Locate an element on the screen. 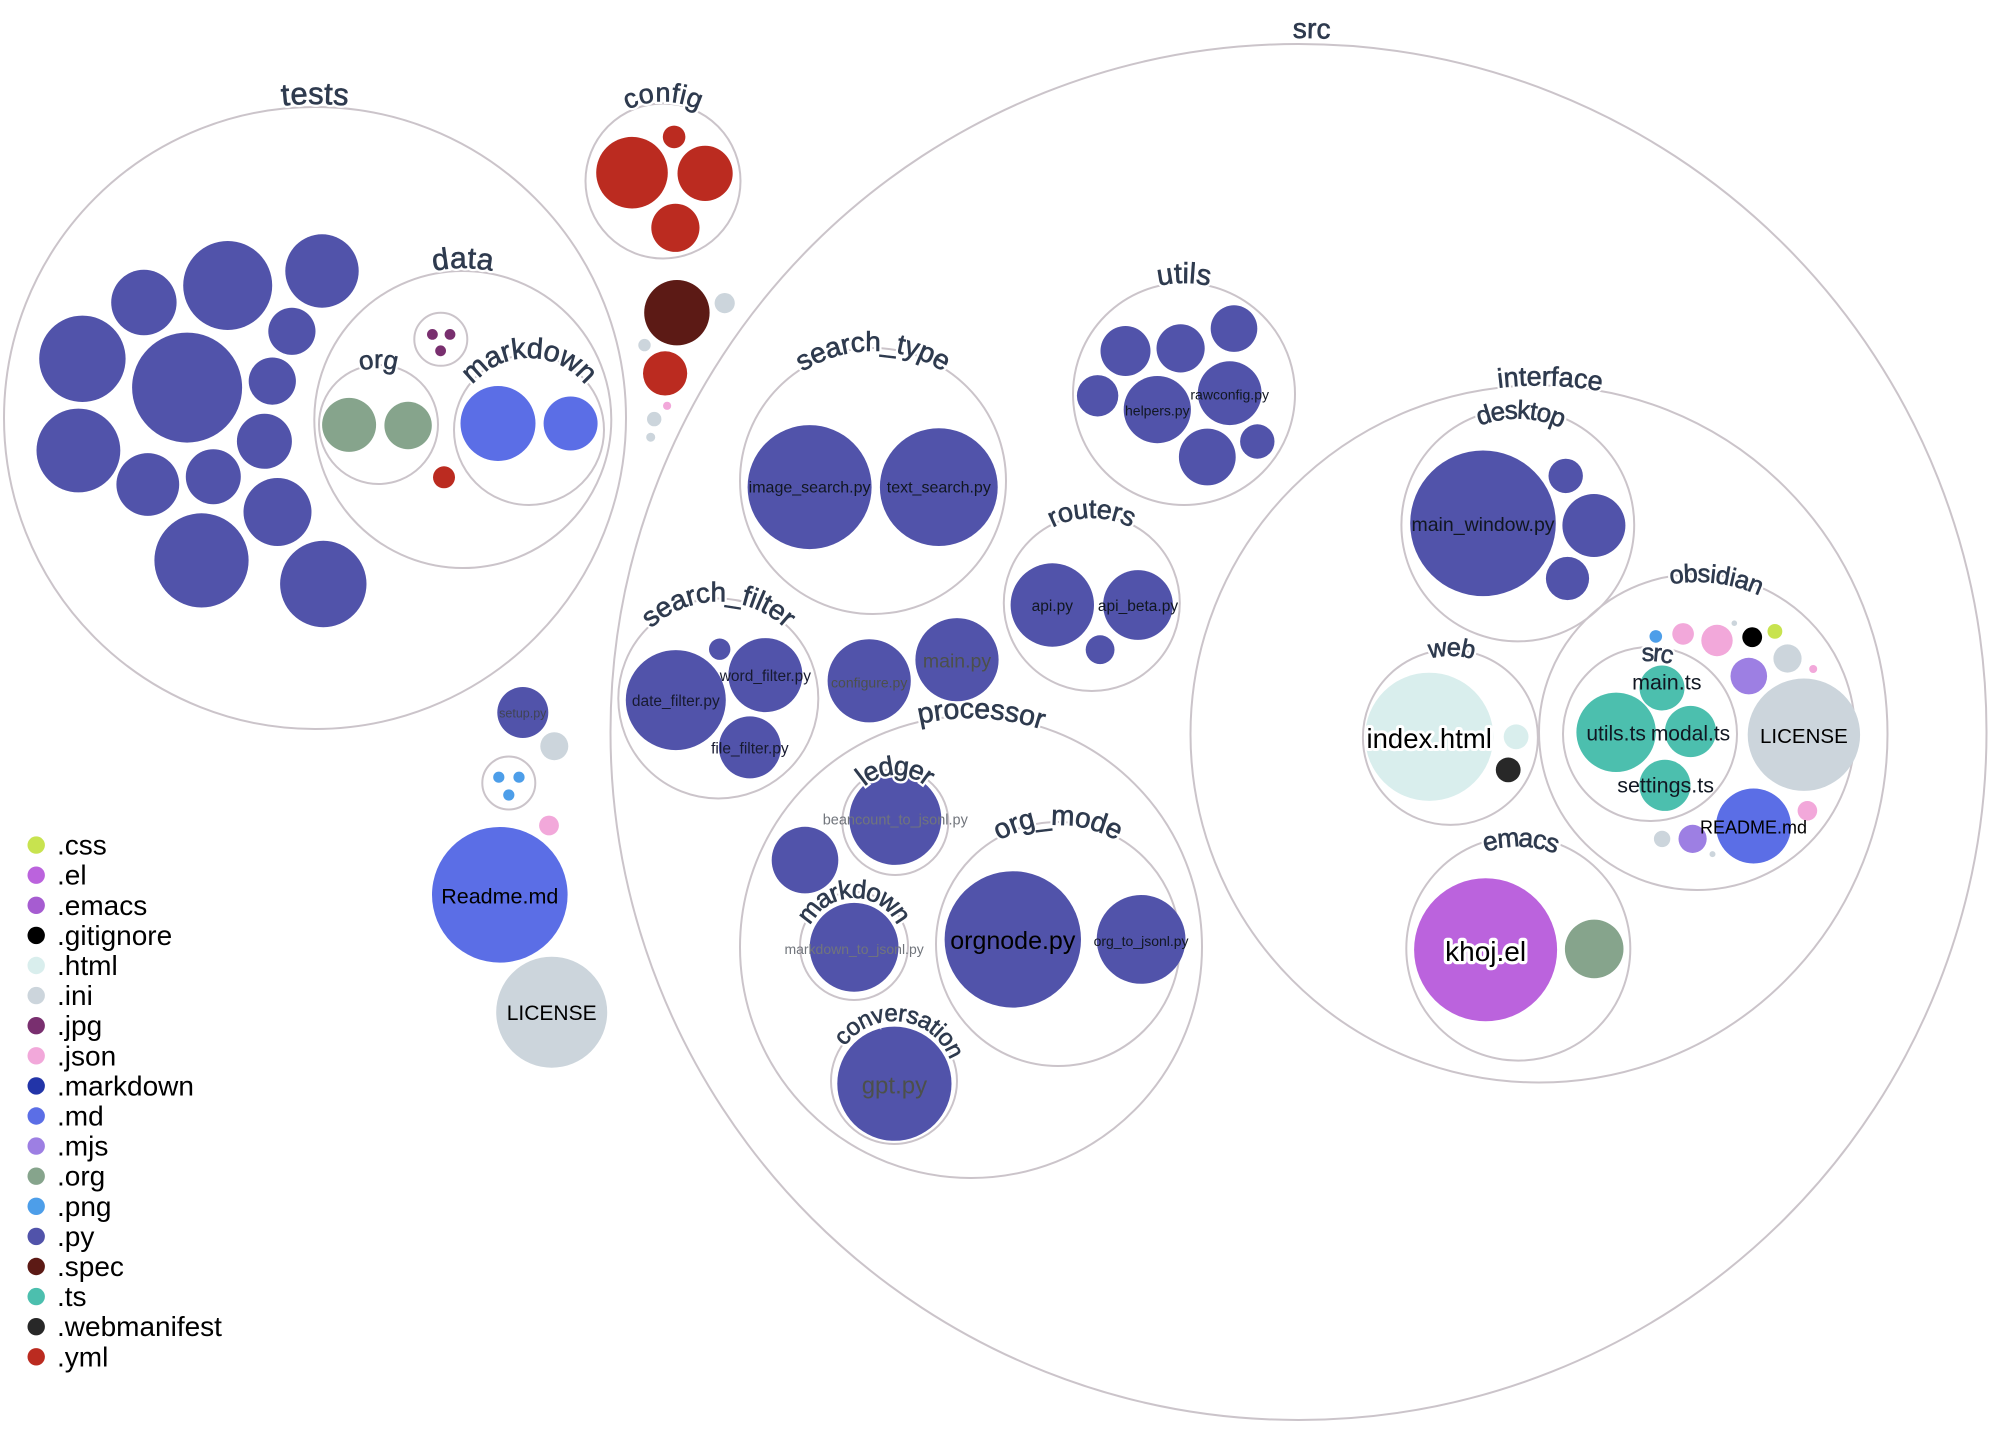 This screenshot has height=1451, width=1995. svg-text: .el is located at coordinates (72, 875).